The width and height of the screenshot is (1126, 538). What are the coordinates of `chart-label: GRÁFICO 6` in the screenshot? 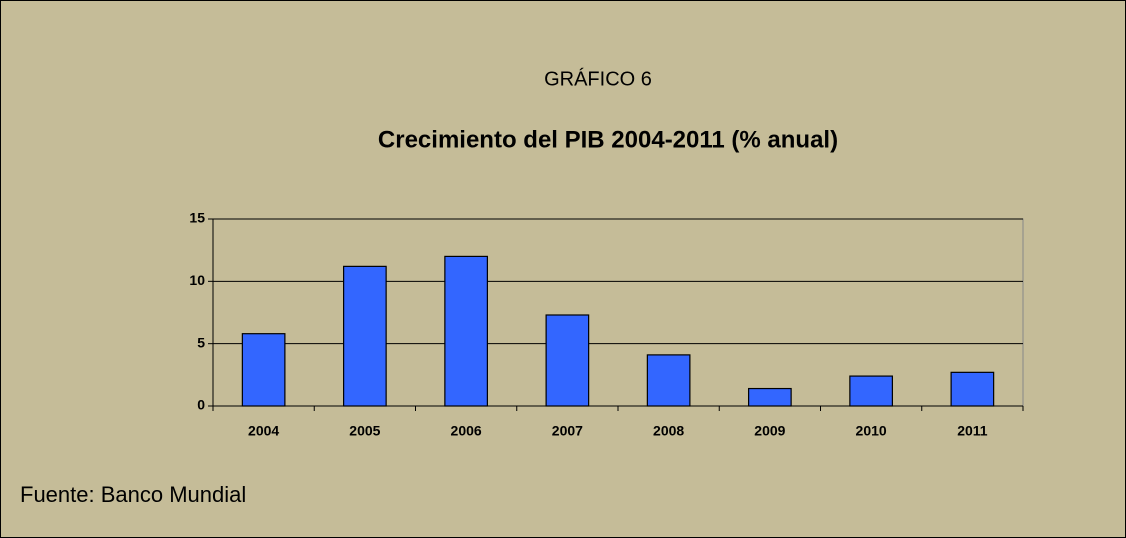 It's located at (598, 78).